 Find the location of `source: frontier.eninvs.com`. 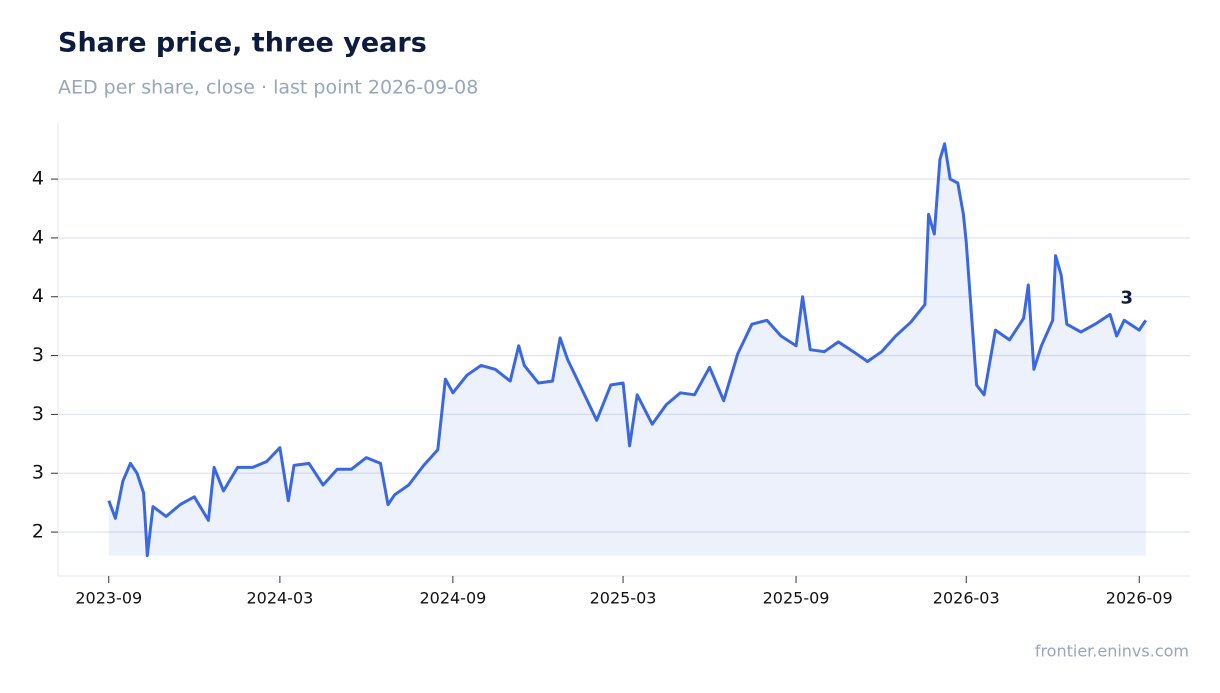

source: frontier.eninvs.com is located at coordinates (1112, 651).